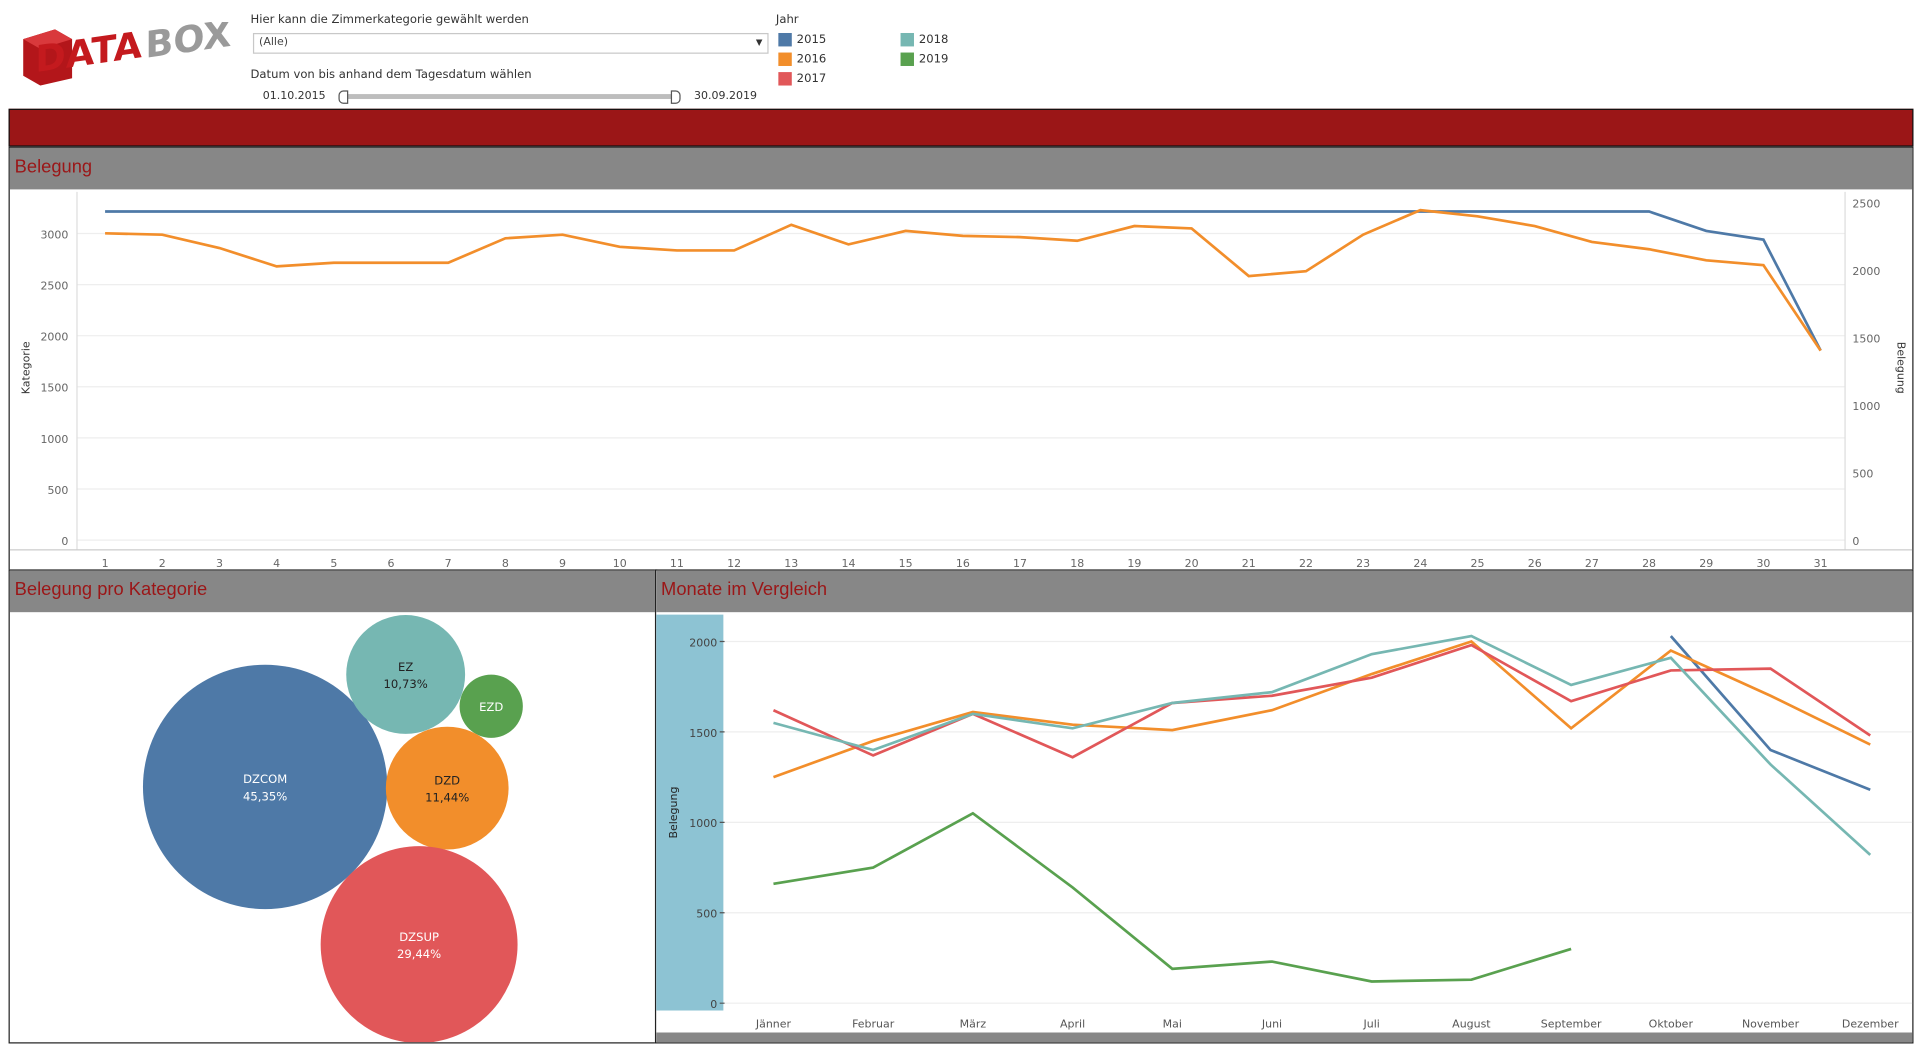  Describe the element at coordinates (1072, 1024) in the screenshot. I see `x-tick-label: April` at that location.